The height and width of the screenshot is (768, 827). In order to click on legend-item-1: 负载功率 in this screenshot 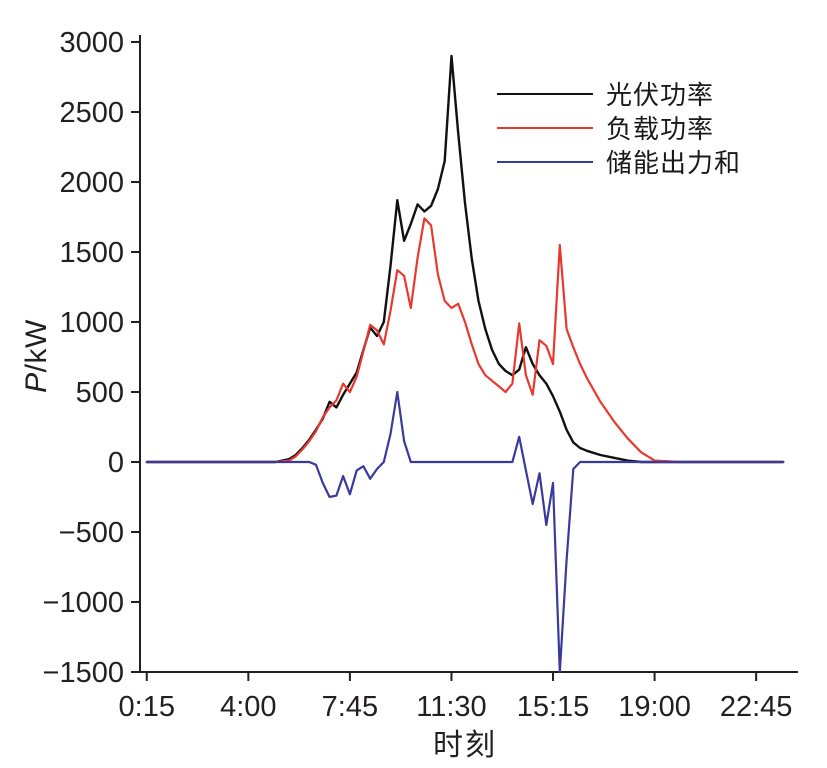, I will do `click(619, 129)`.